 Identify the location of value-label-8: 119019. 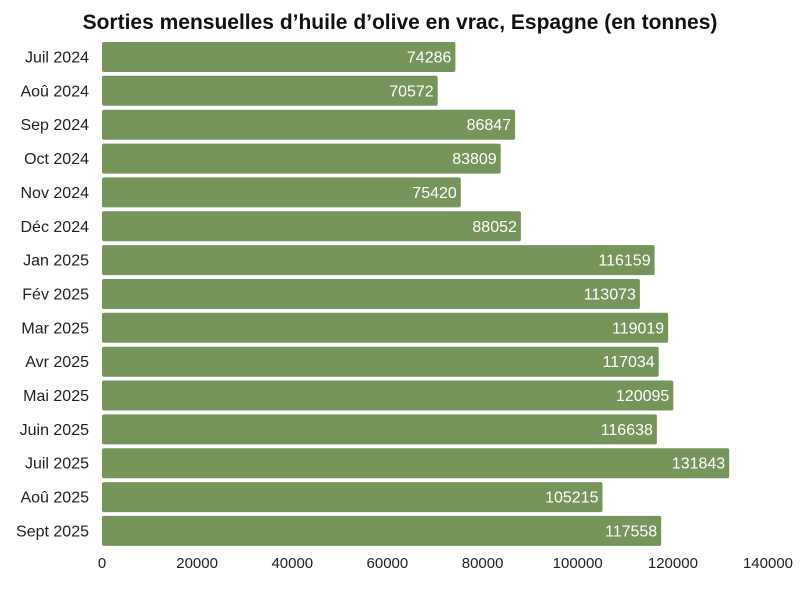
(638, 328).